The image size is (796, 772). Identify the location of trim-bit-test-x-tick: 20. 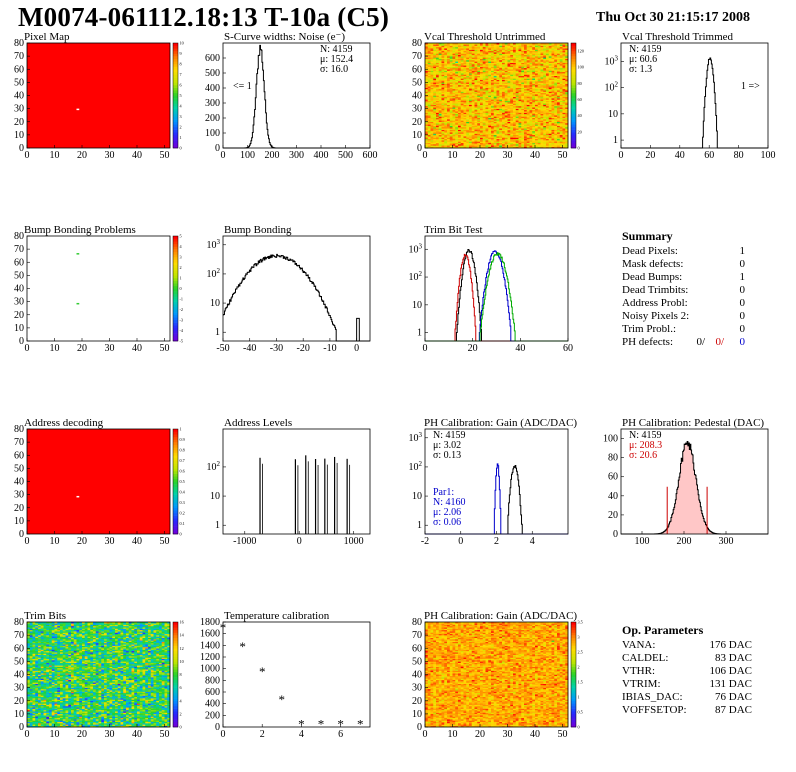
(473, 348).